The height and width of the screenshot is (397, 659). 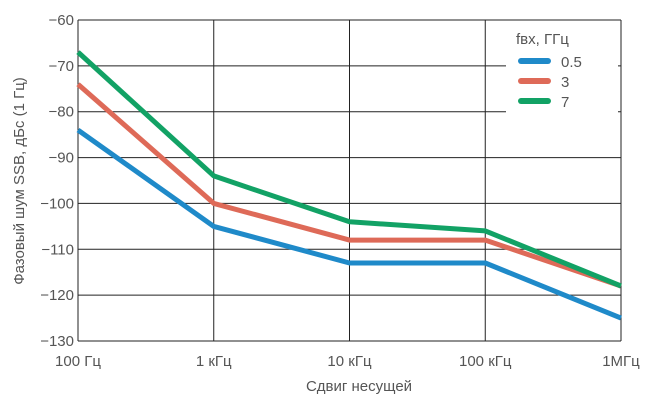 What do you see at coordinates (57, 341) in the screenshot?
I see `y-tick-label: −130` at bounding box center [57, 341].